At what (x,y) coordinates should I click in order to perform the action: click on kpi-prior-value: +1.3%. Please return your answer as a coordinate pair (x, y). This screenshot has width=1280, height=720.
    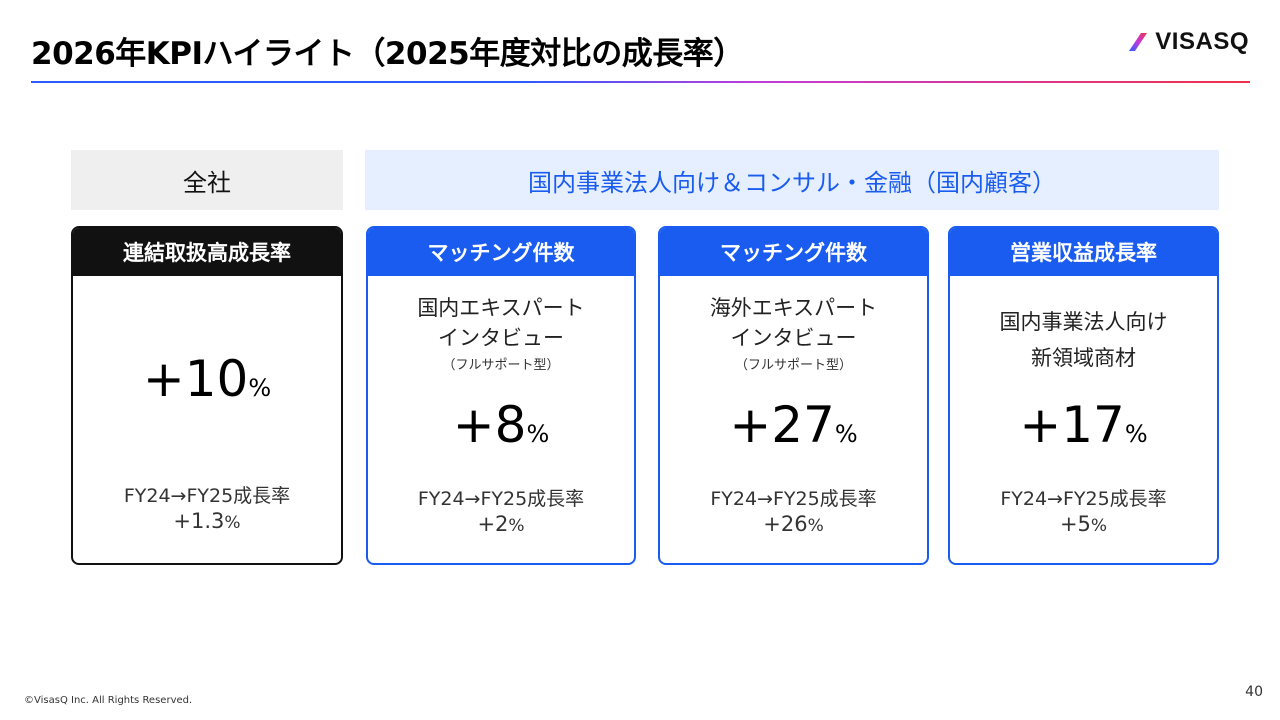
    Looking at the image, I should click on (207, 521).